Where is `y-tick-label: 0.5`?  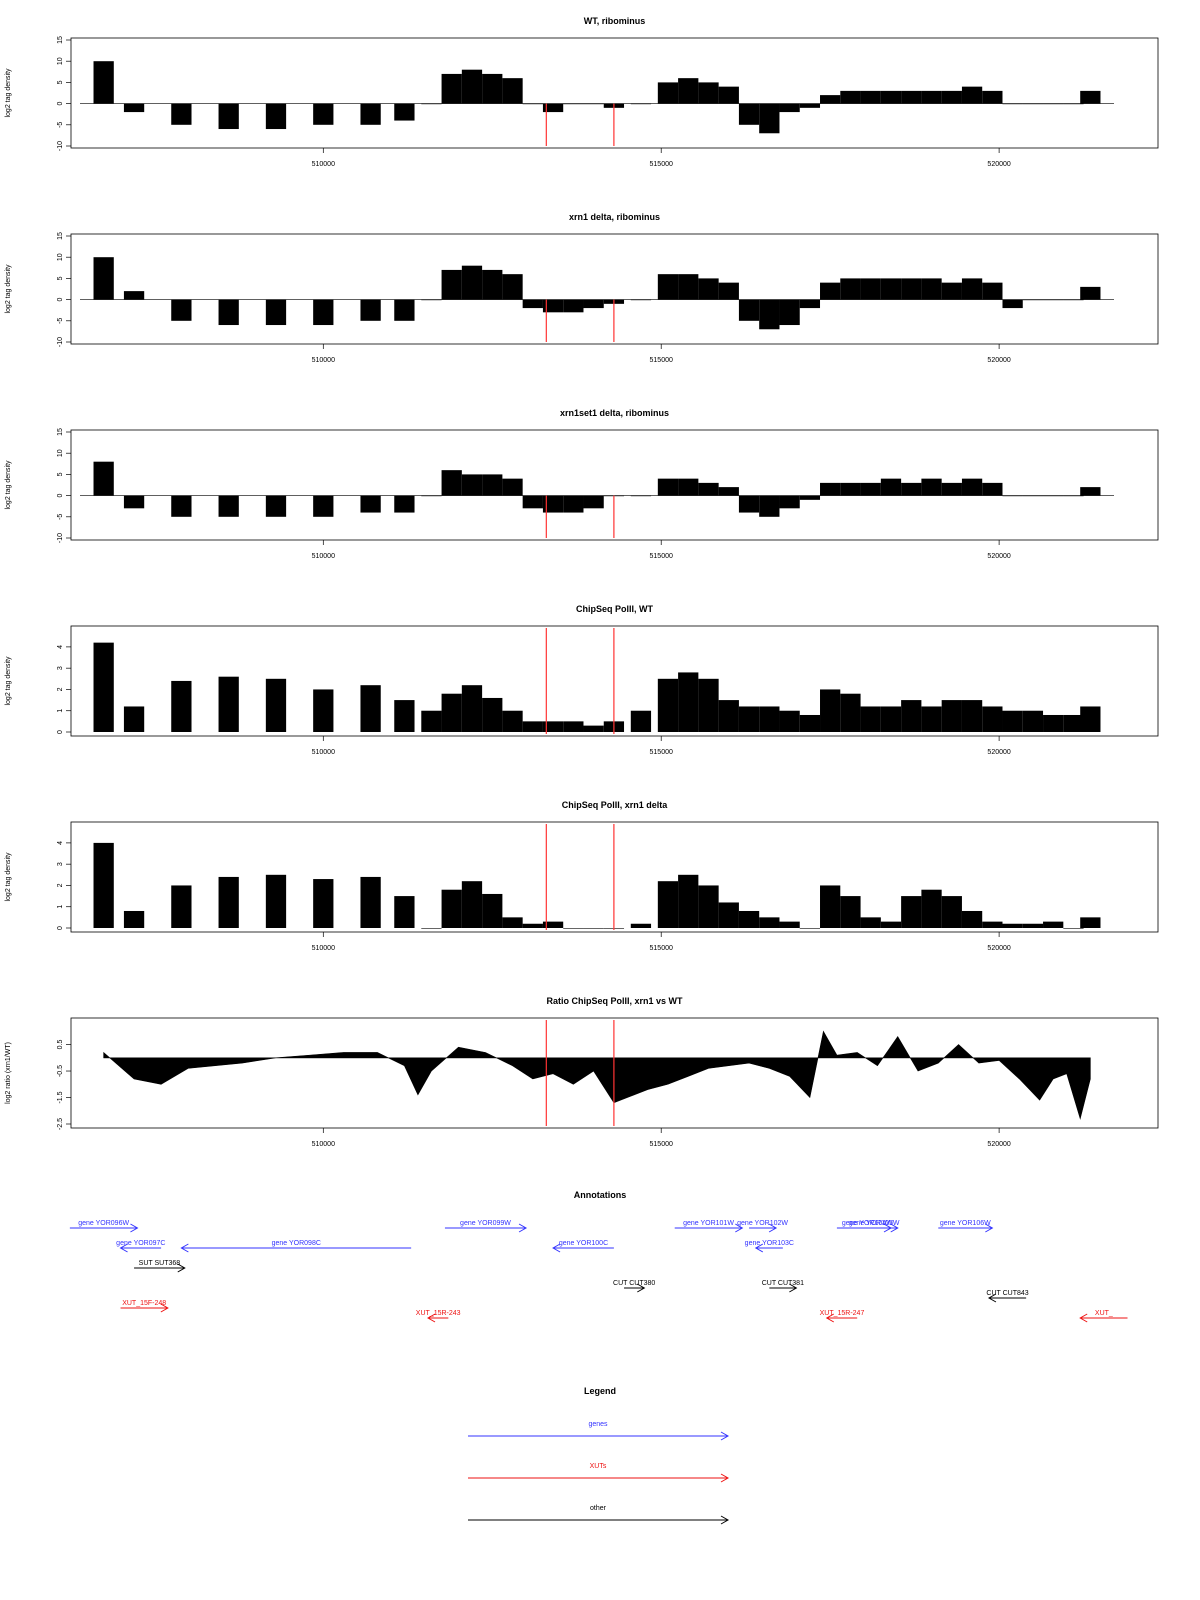
y-tick-label: 0.5 is located at coordinates (60, 1045).